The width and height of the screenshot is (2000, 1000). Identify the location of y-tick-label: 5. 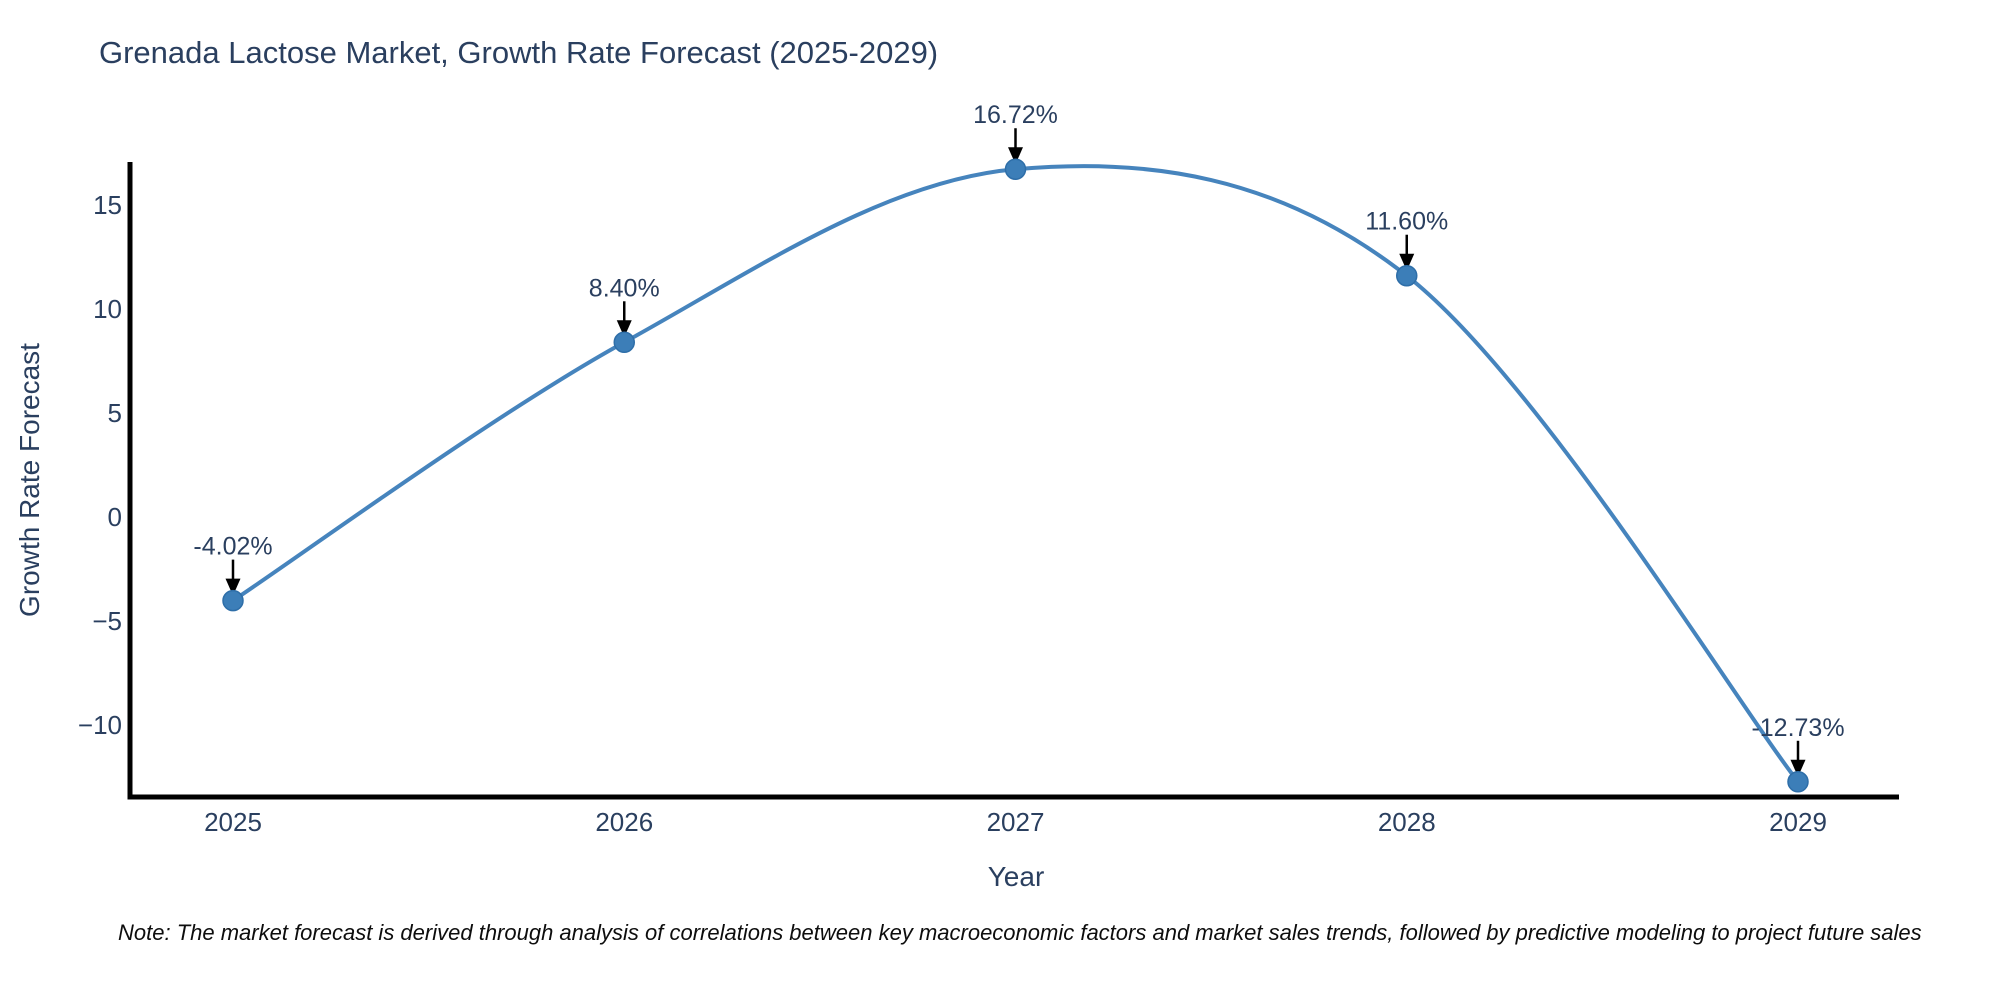
(115, 413).